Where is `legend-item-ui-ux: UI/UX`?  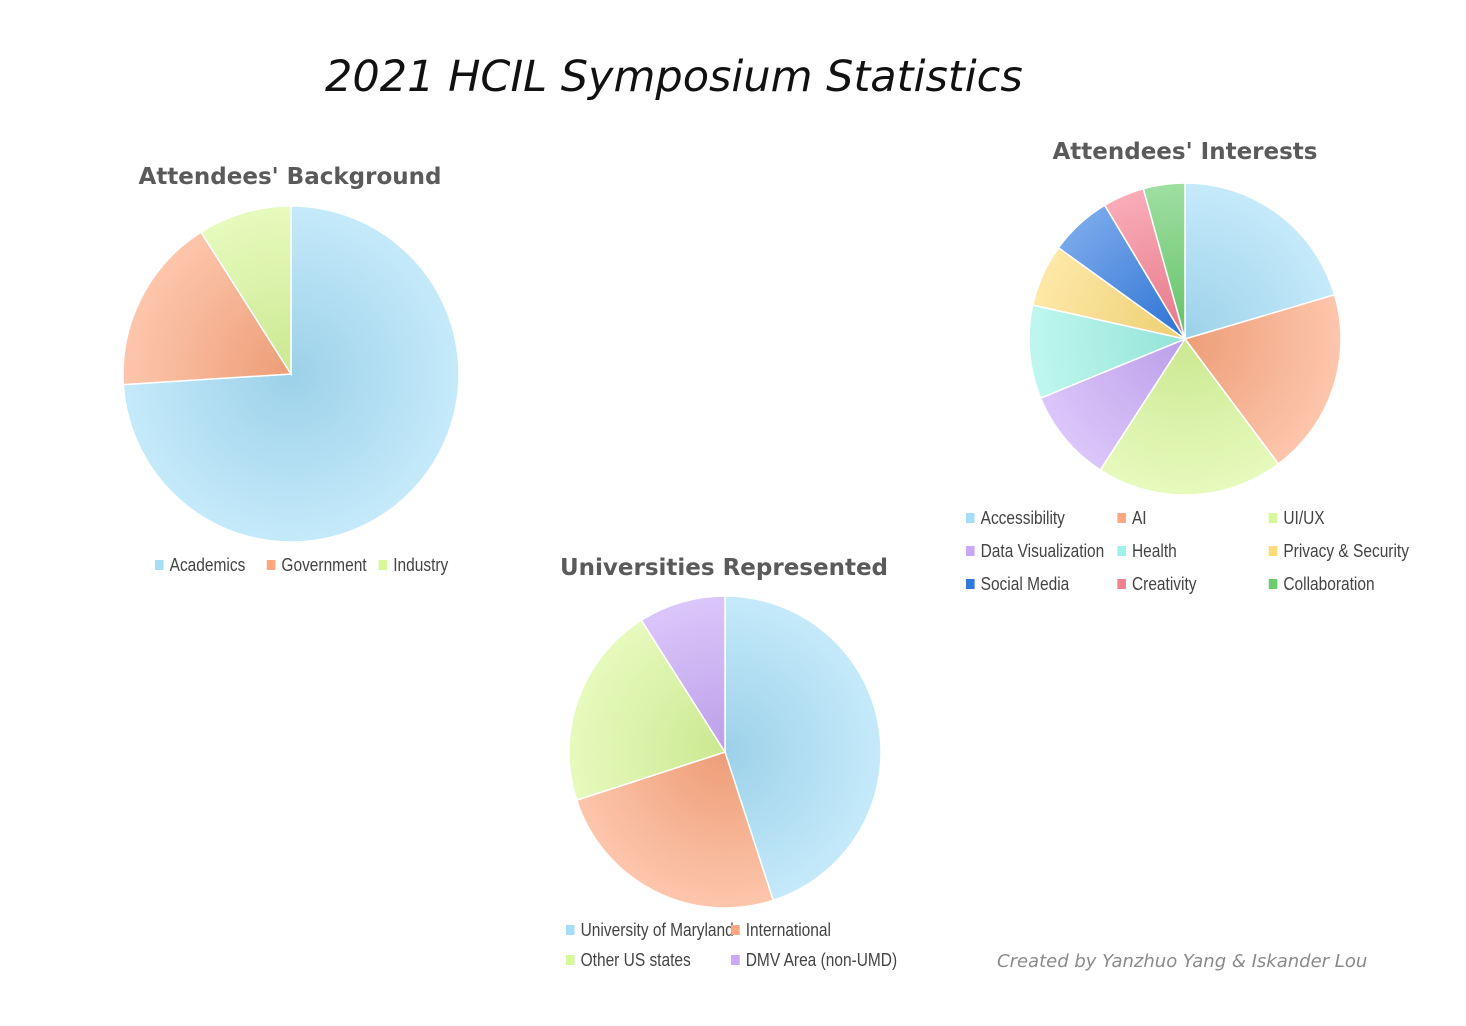
legend-item-ui-ux: UI/UX is located at coordinates (1296, 518).